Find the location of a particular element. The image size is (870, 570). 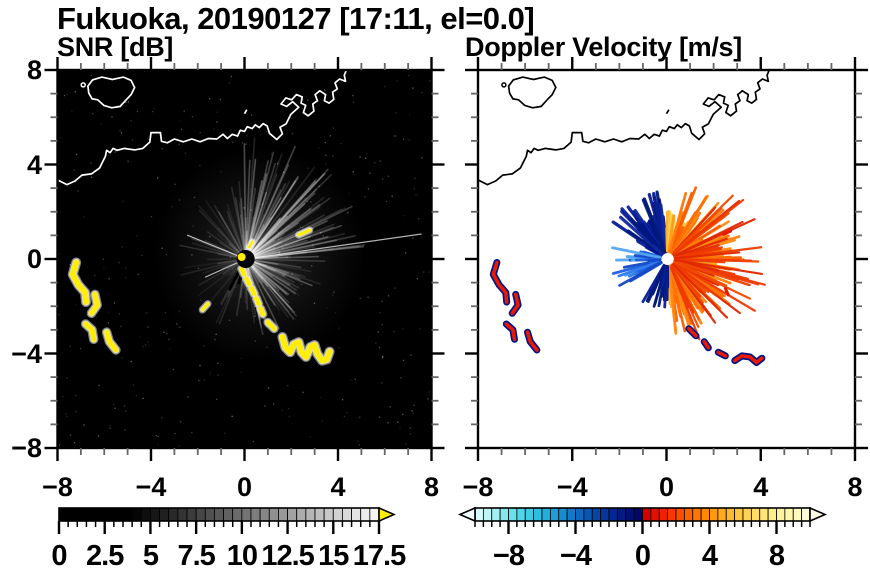

y-tick-label: −8 is located at coordinates (26, 448).